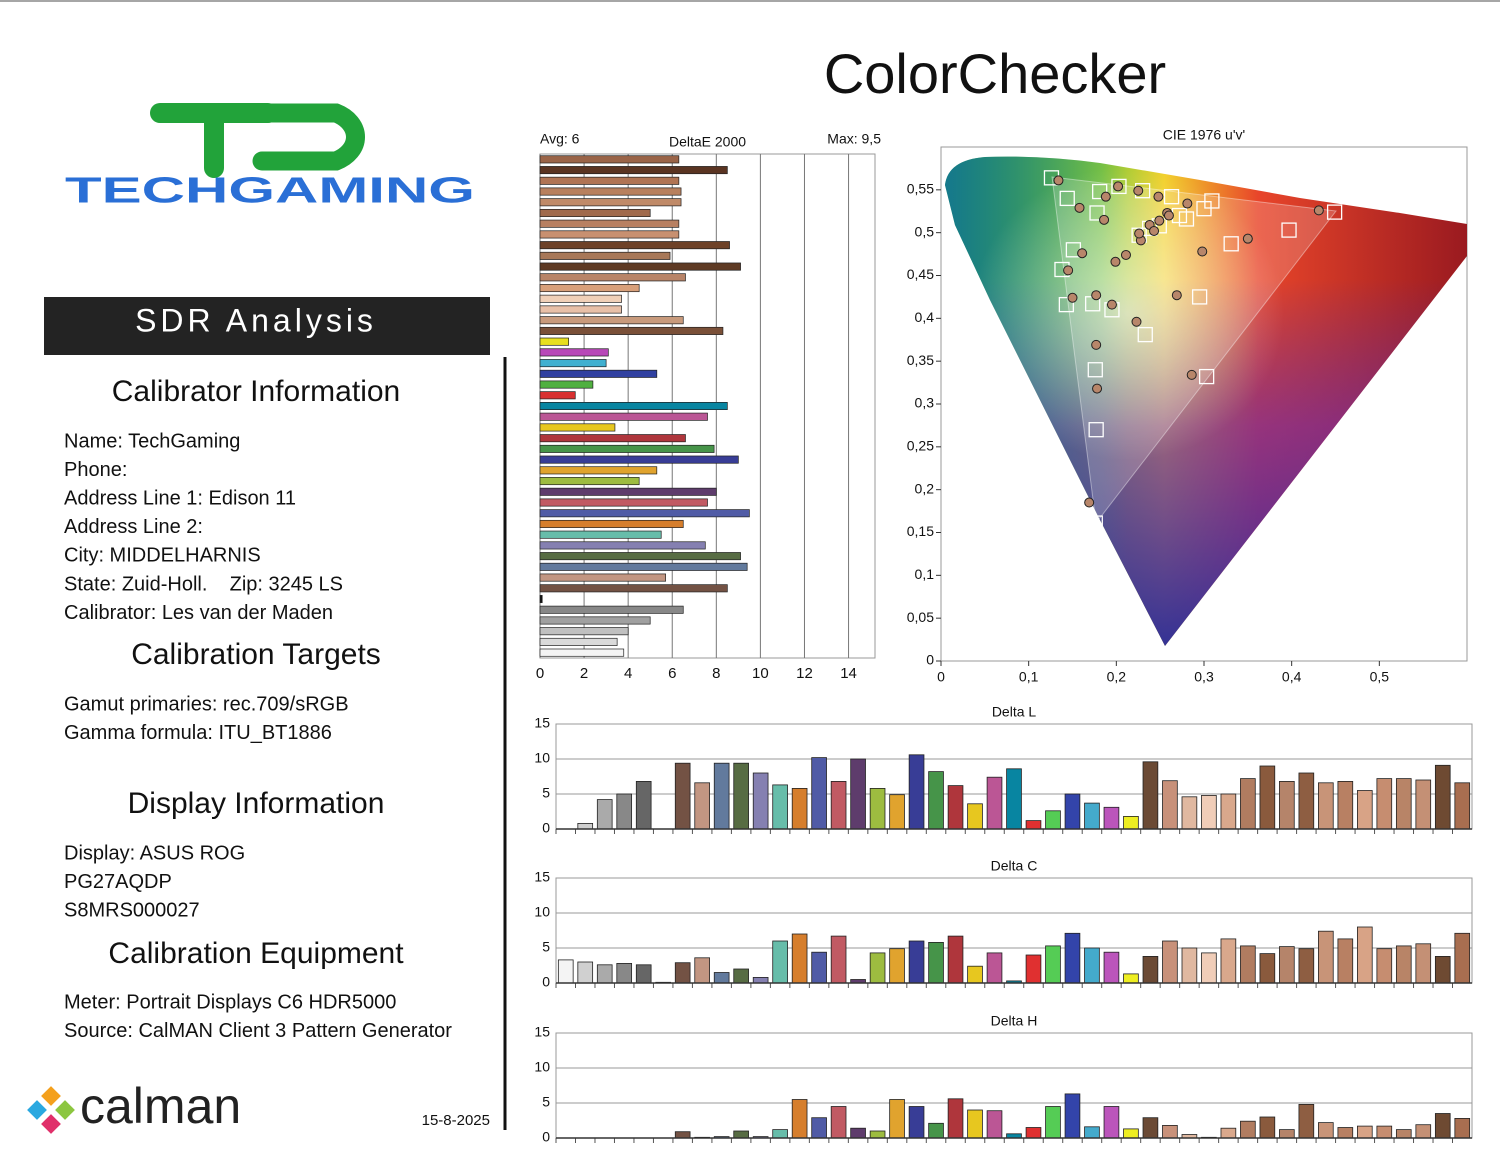  What do you see at coordinates (920, 189) in the screenshot?
I see `y-tick-label: 0,55` at bounding box center [920, 189].